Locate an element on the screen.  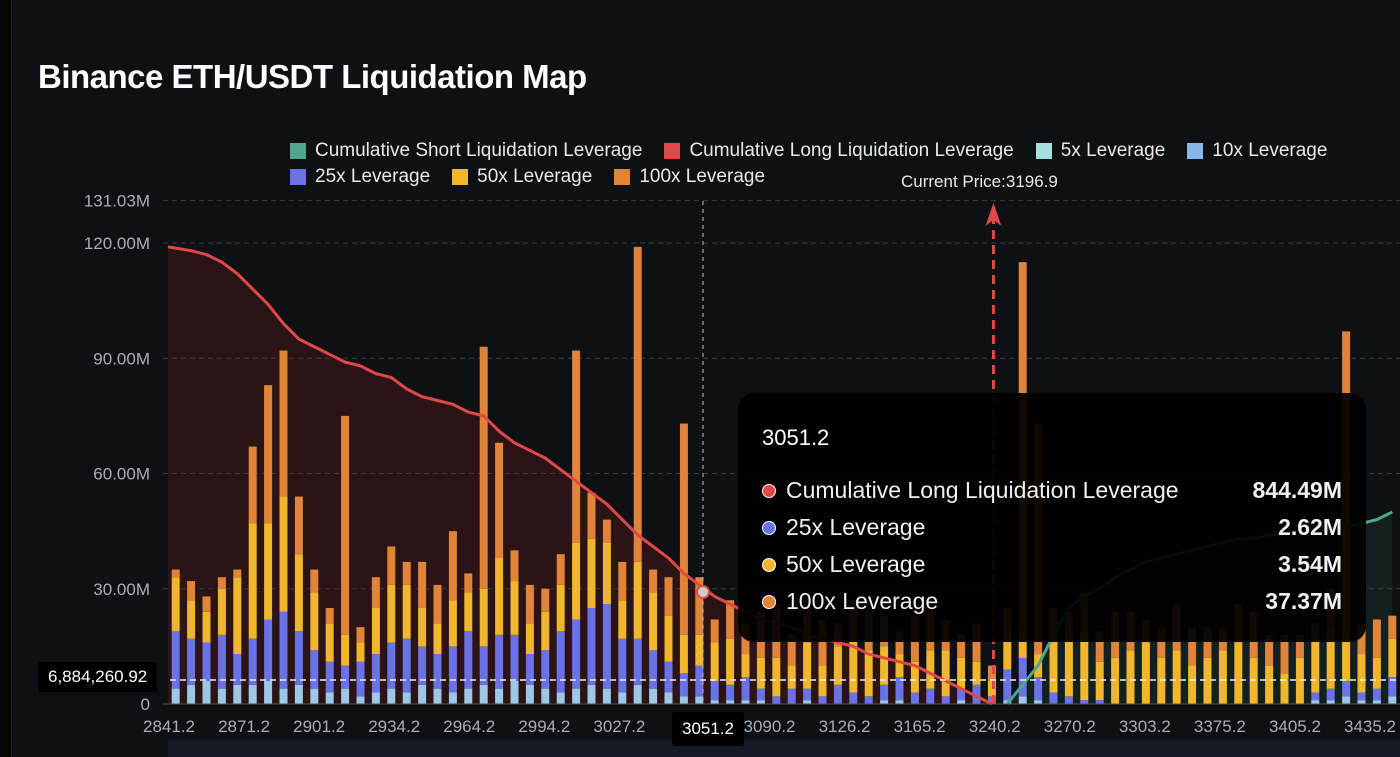
legend-item: 25x Leverage is located at coordinates (360, 177).